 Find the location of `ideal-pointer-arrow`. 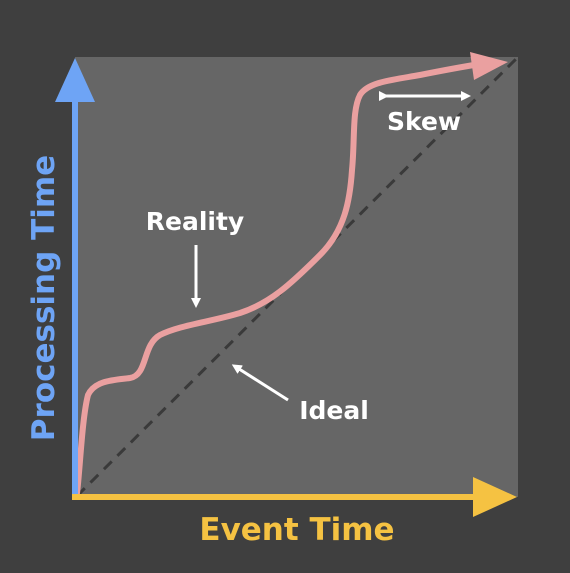

ideal-pointer-arrow is located at coordinates (260, 383).